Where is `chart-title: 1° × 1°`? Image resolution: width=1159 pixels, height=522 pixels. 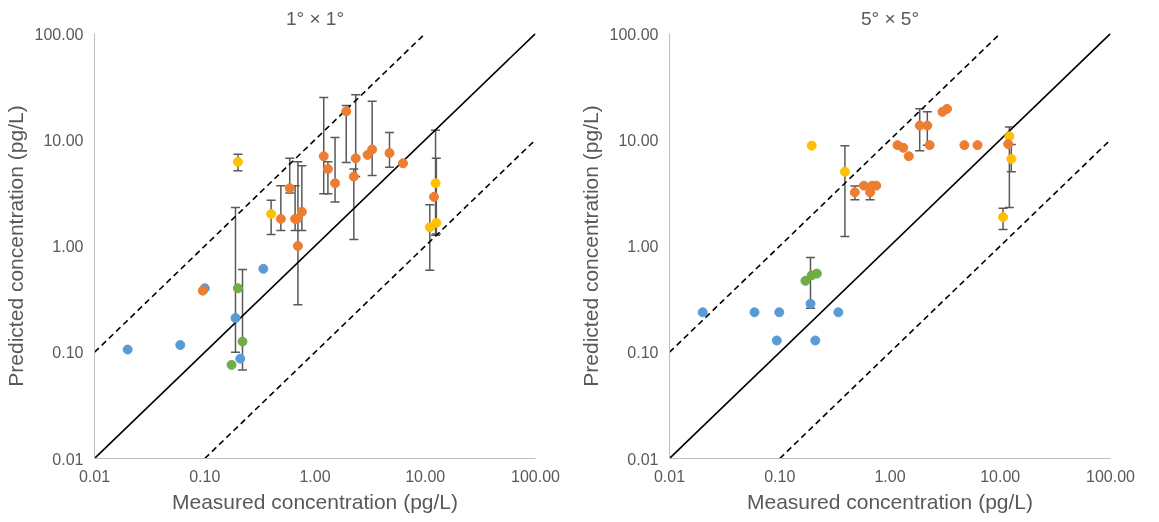
chart-title: 1° × 1° is located at coordinates (315, 18).